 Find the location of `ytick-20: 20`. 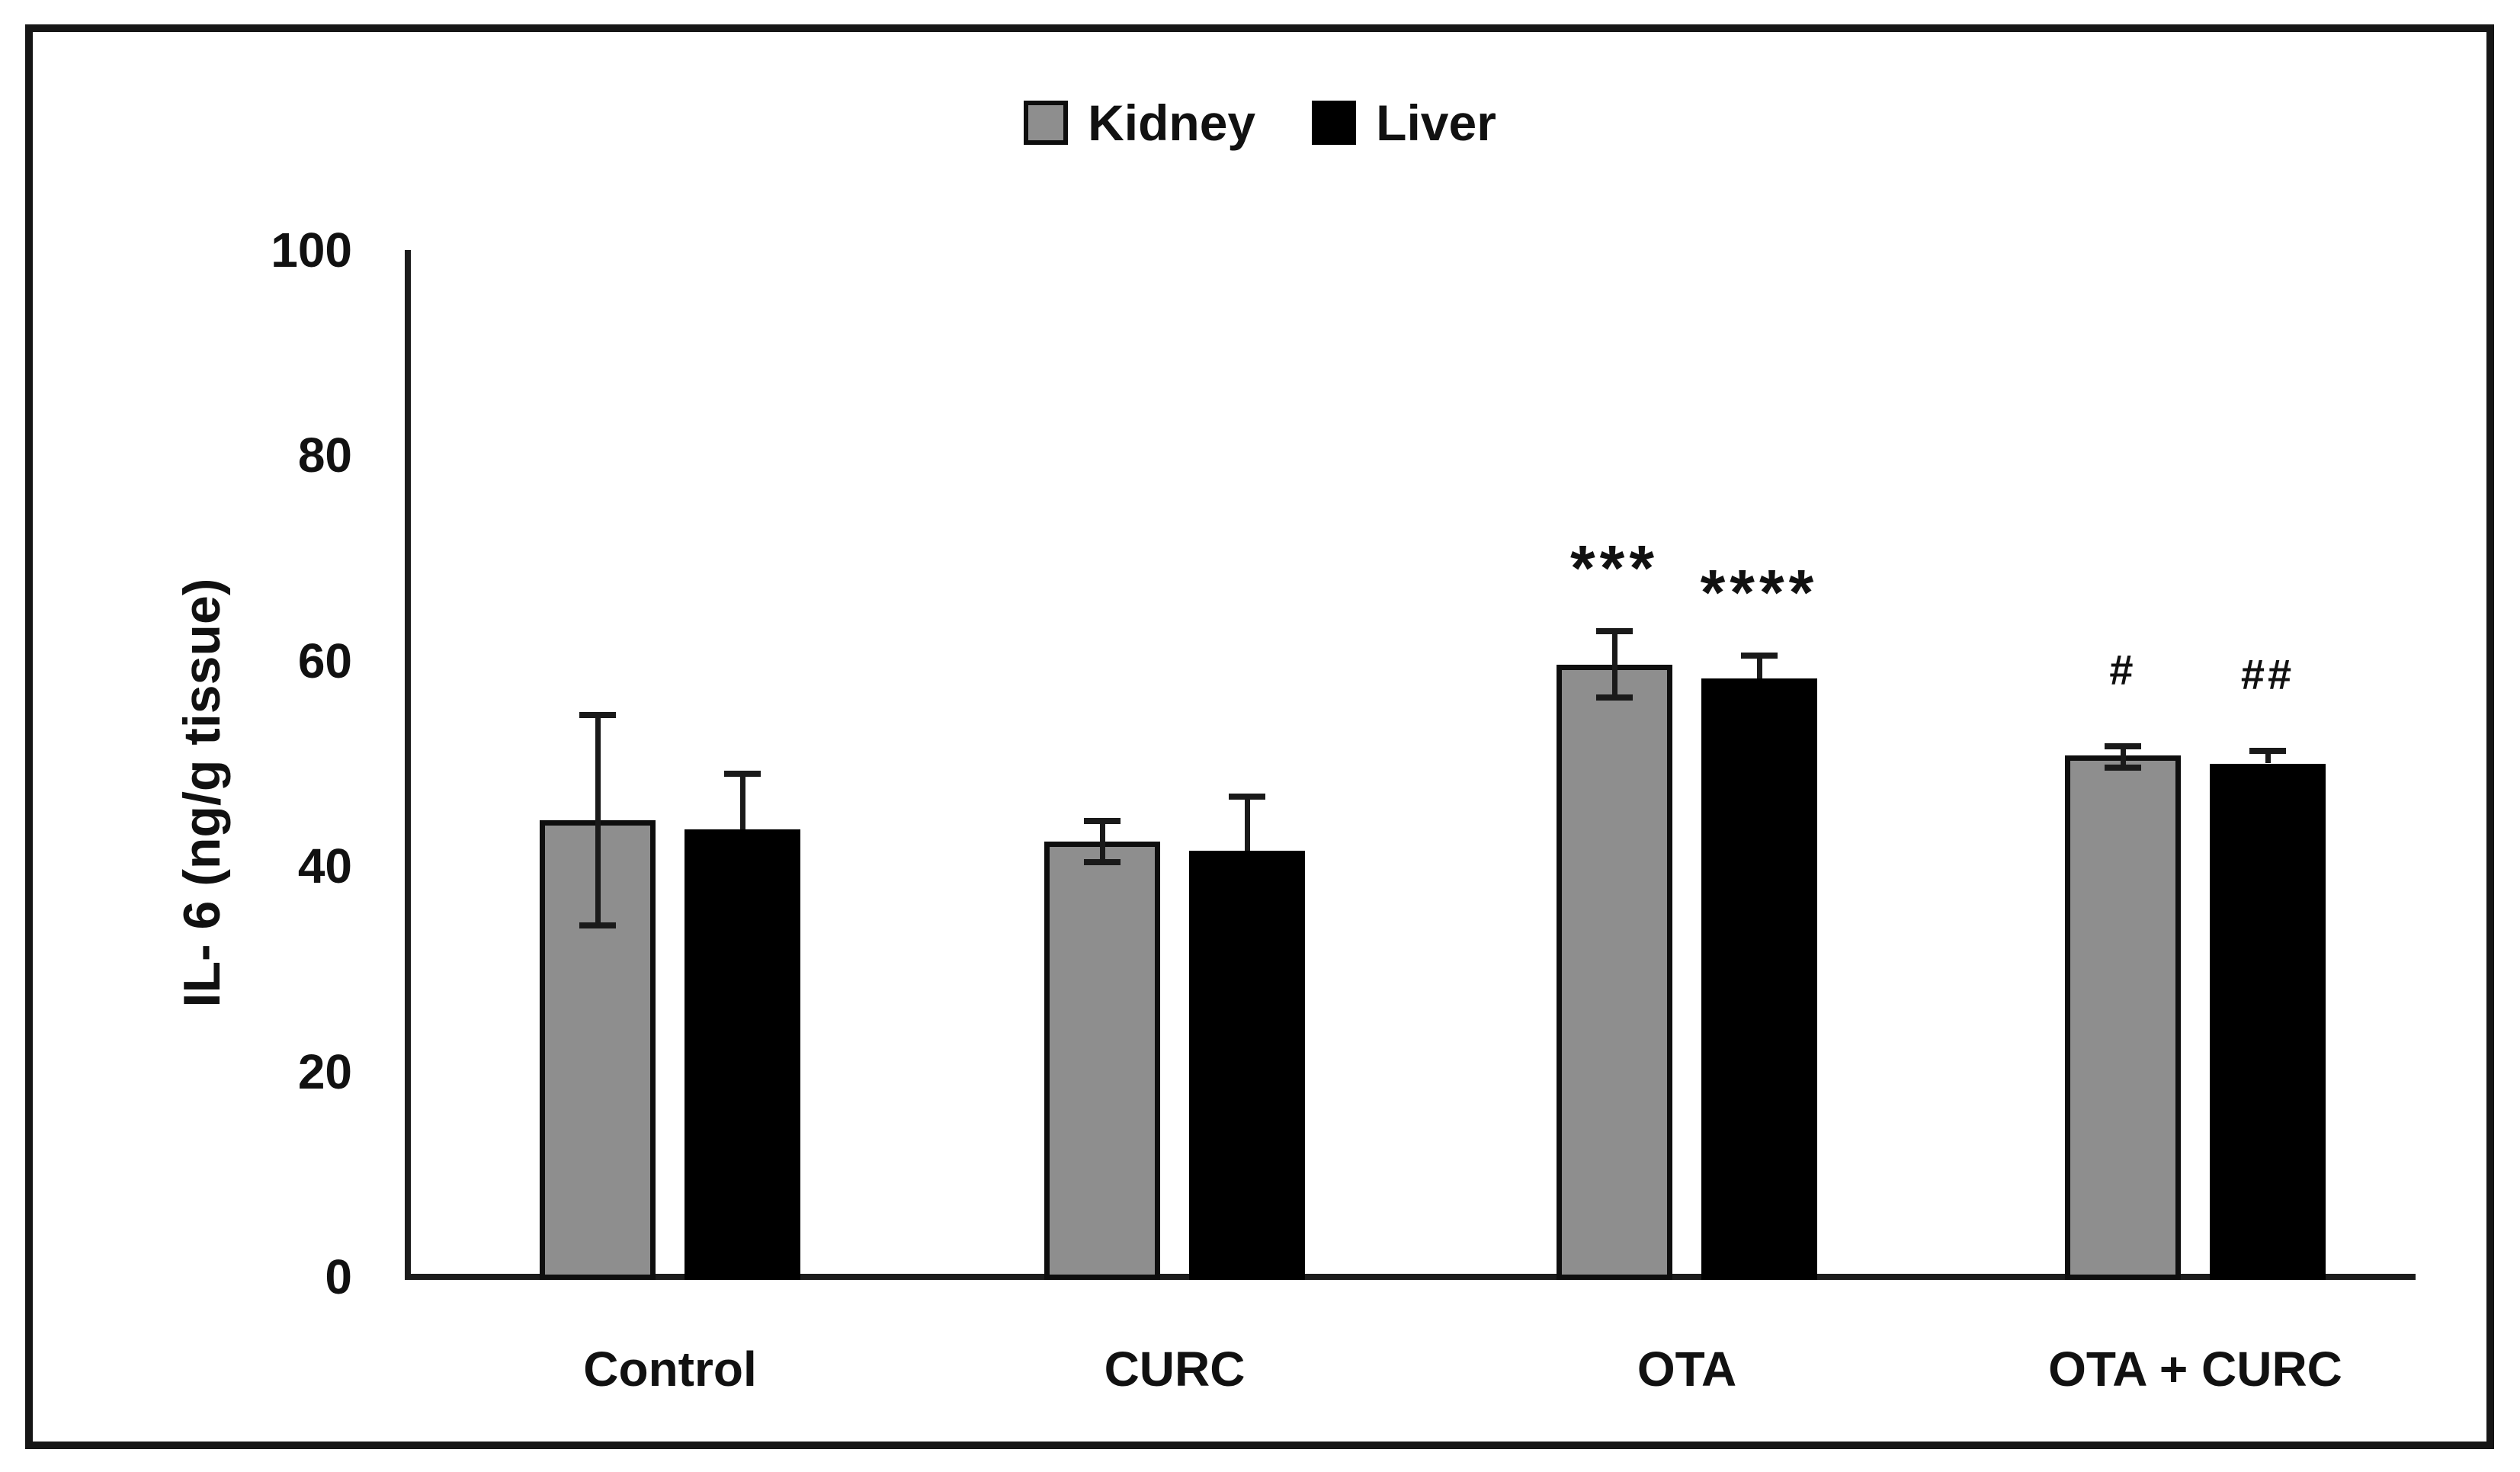

ytick-20: 20 is located at coordinates (324, 1071).